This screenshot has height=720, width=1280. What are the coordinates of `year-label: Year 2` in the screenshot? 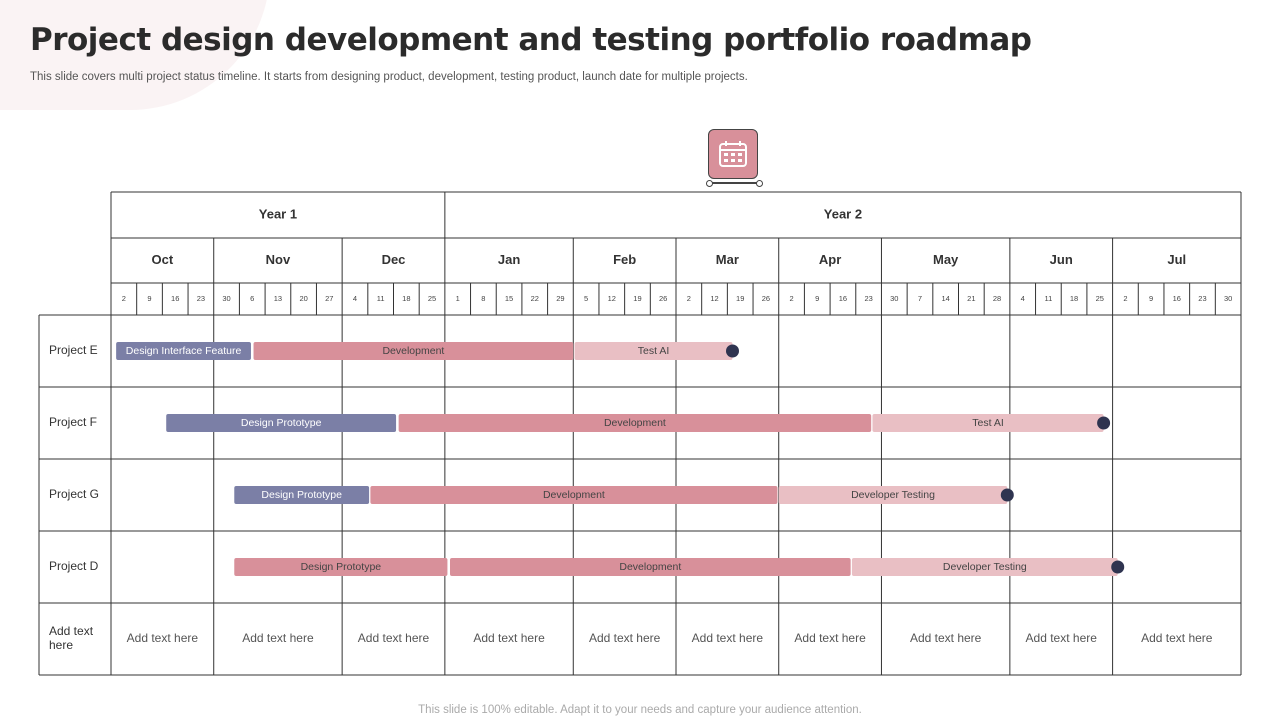 It's located at (843, 213).